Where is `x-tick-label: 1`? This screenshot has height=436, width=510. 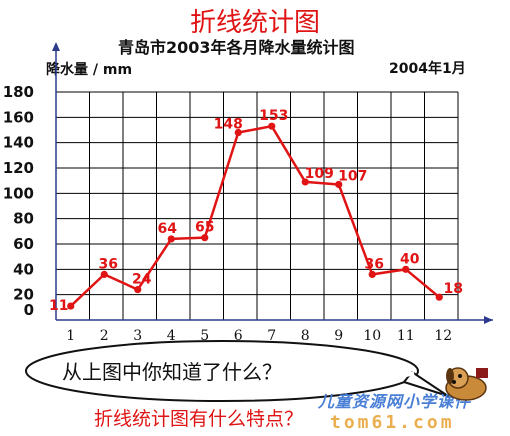
x-tick-label: 1 is located at coordinates (70, 336).